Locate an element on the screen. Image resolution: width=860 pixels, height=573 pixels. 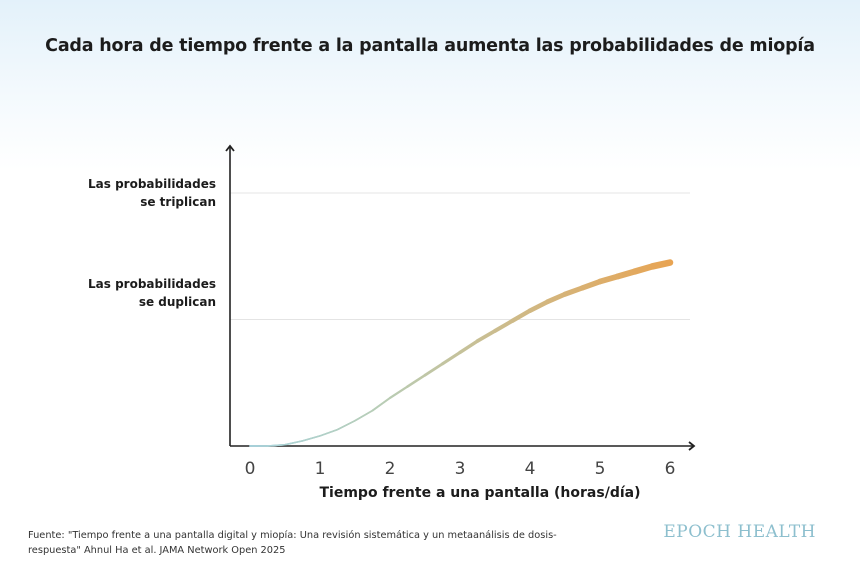
y-label-double-line2: se duplican is located at coordinates (177, 301).